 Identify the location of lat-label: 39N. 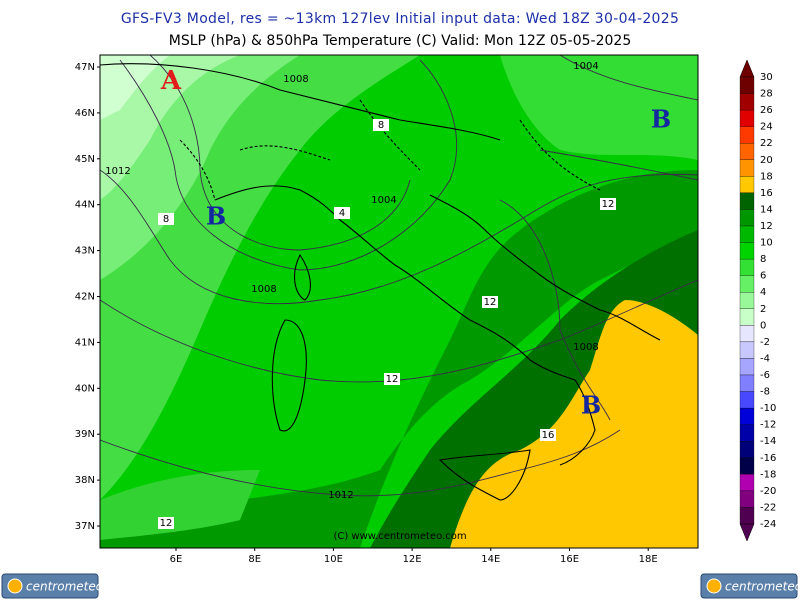
(85, 434).